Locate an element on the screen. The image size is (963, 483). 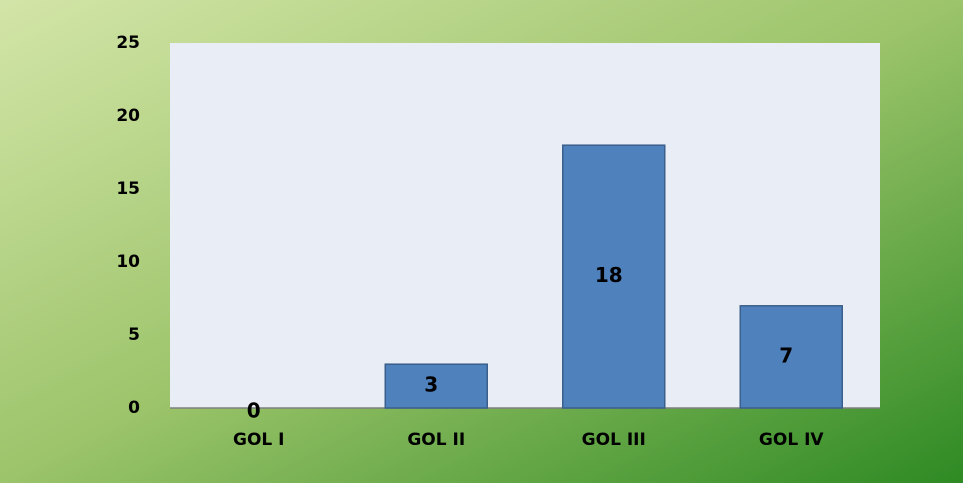
data-label: 18 is located at coordinates (609, 275).